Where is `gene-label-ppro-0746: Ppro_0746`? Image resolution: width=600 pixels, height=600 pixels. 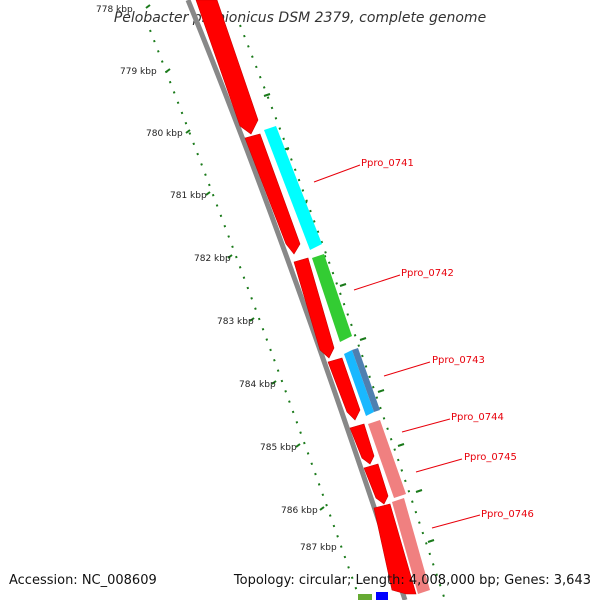
gene-label-ppro-0746: Ppro_0746 is located at coordinates (507, 514).